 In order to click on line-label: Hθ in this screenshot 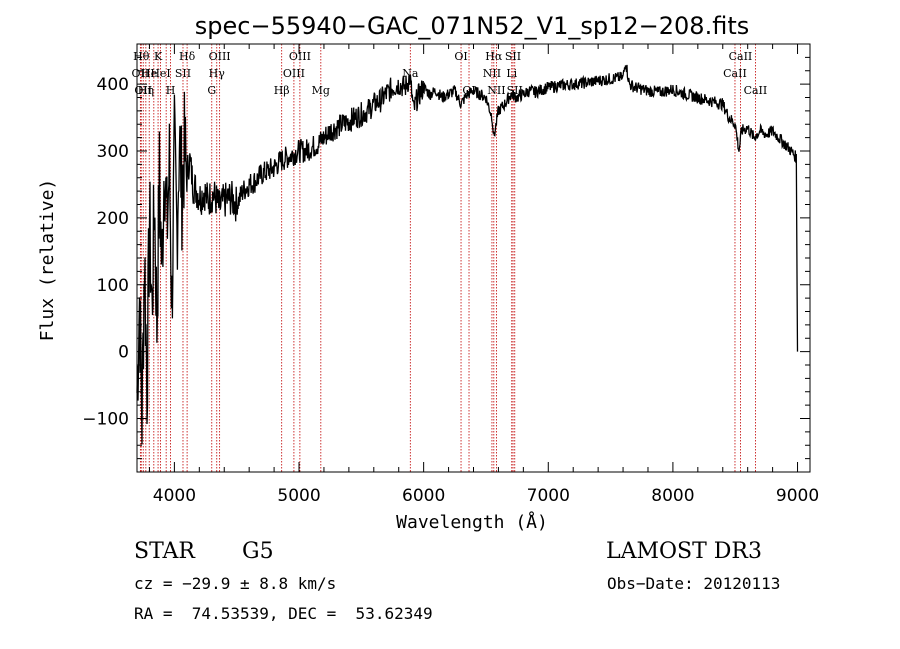, I will do `click(141, 56)`.